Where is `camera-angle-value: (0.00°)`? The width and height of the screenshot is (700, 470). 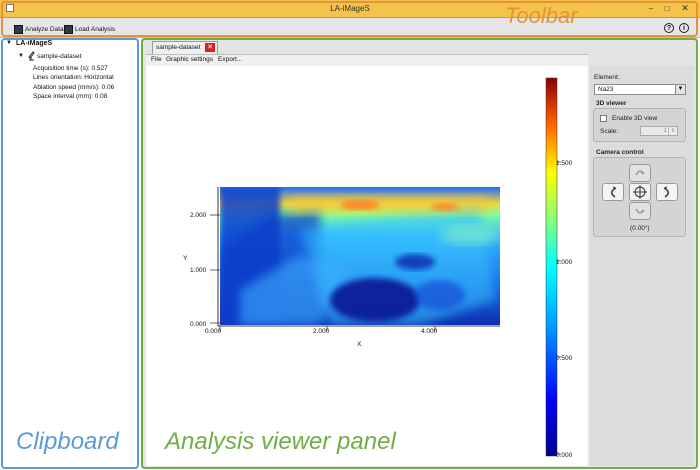
camera-angle-value: (0.00°) is located at coordinates (640, 228).